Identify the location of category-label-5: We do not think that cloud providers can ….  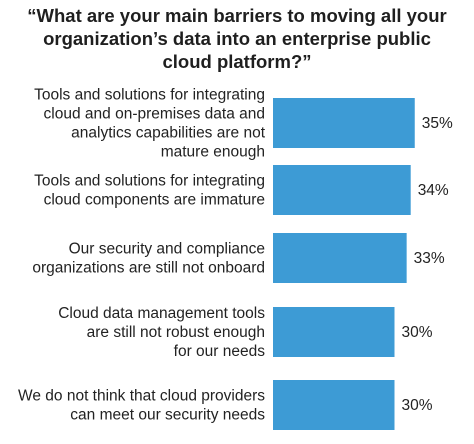
(141, 406).